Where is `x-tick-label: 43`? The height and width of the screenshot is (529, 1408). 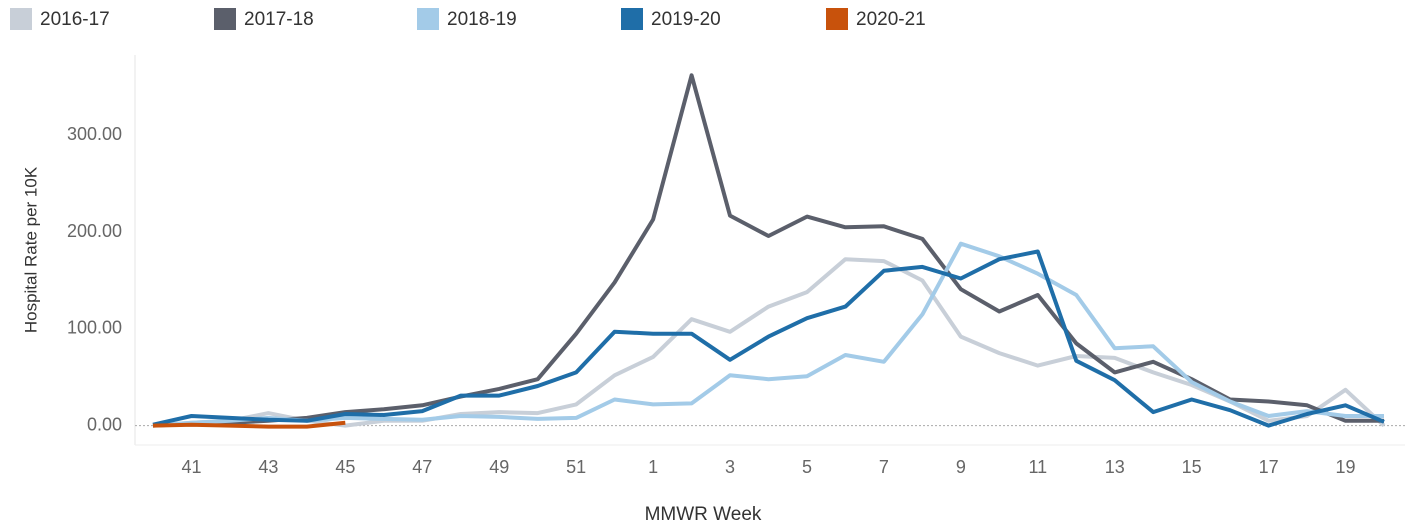
x-tick-label: 43 is located at coordinates (268, 467).